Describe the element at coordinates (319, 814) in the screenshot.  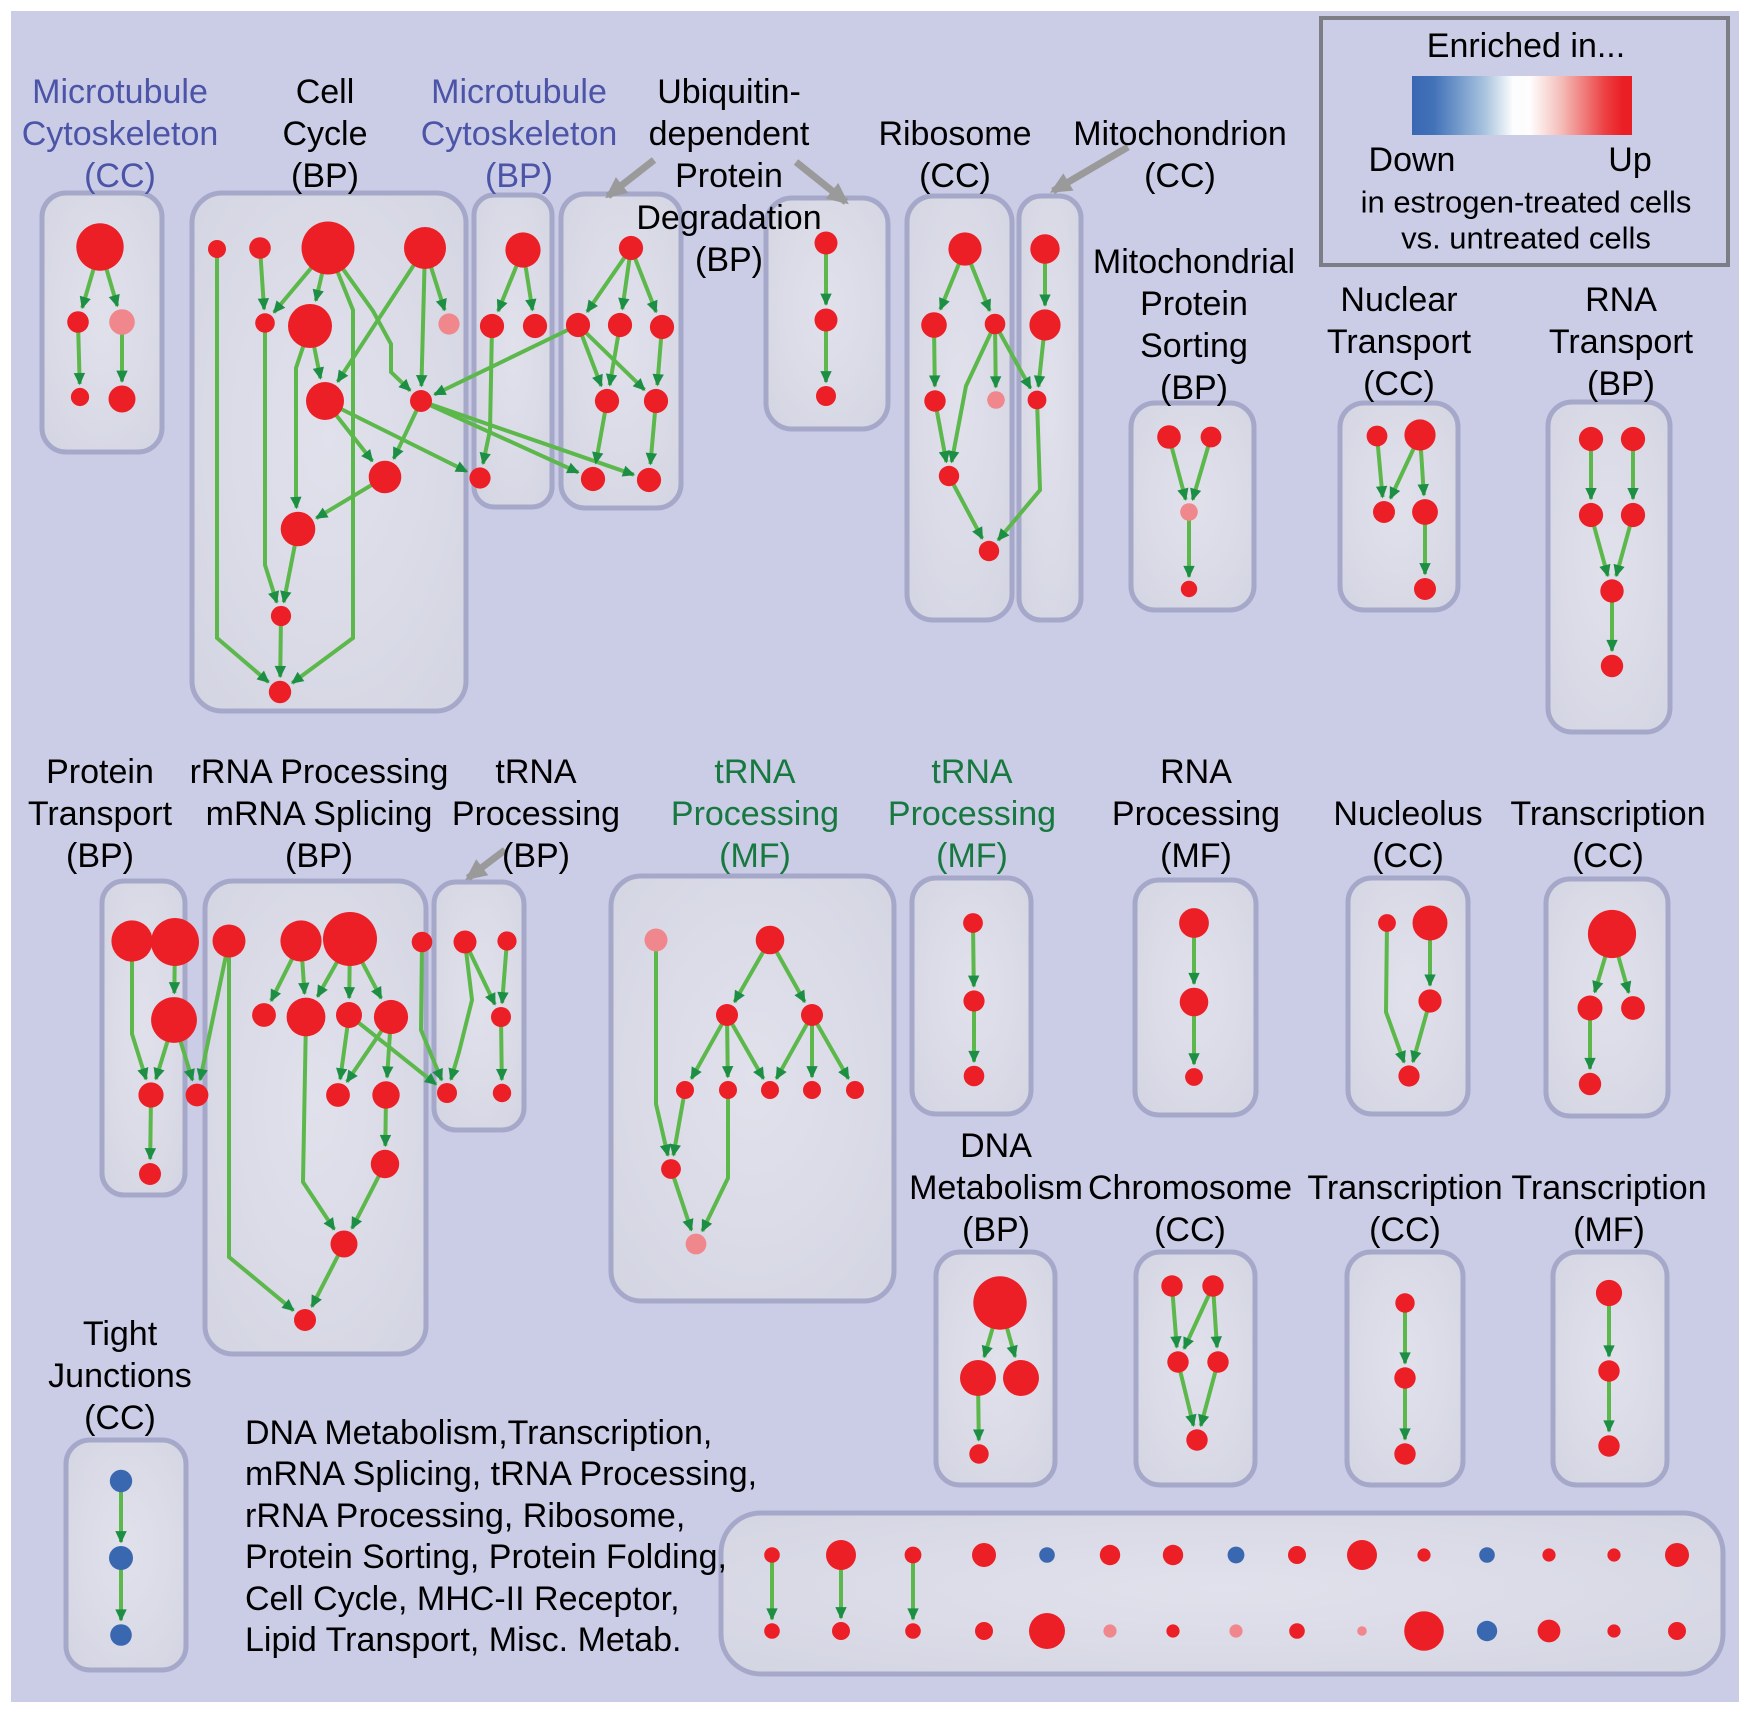
I see `svg-text: mRNA Splicing` at that location.